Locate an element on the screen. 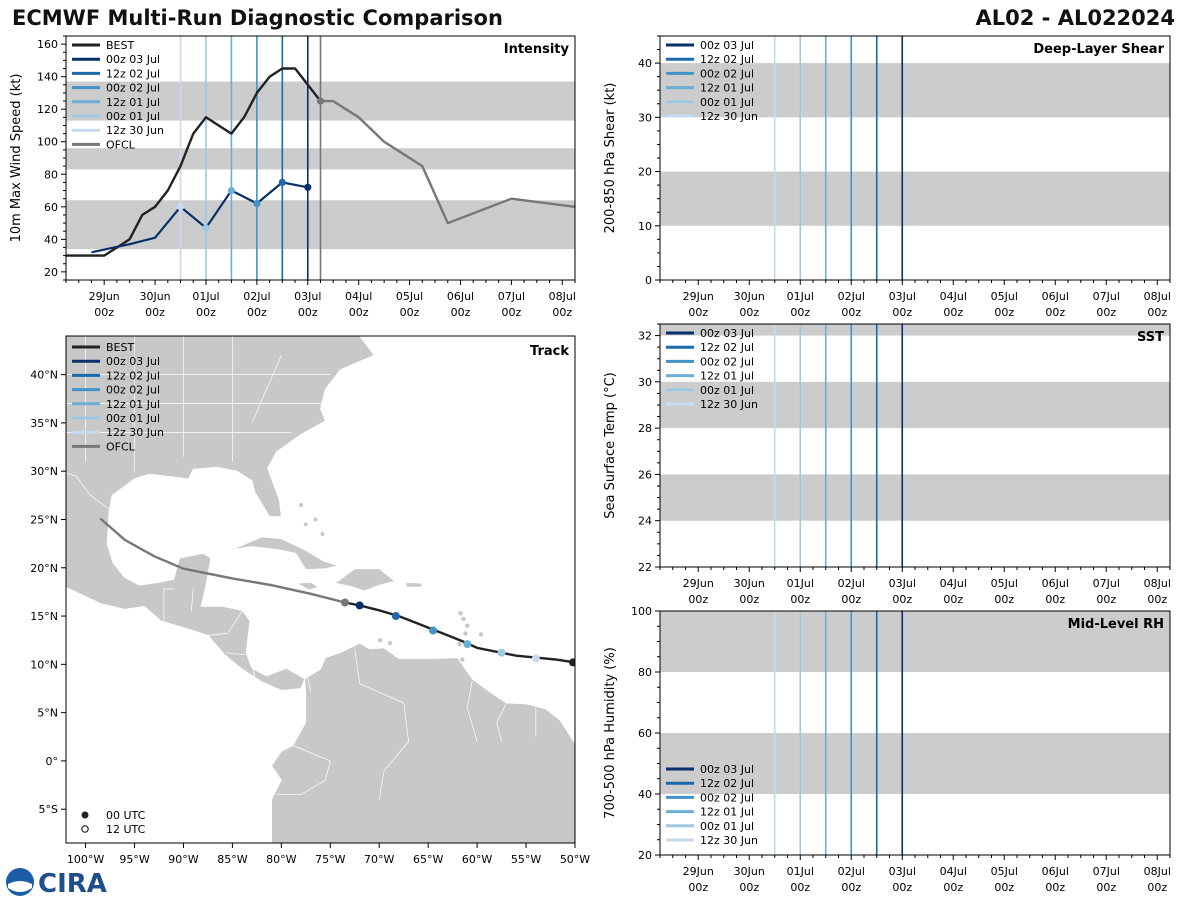 The image size is (1200, 900). cuba-land is located at coordinates (286, 553).